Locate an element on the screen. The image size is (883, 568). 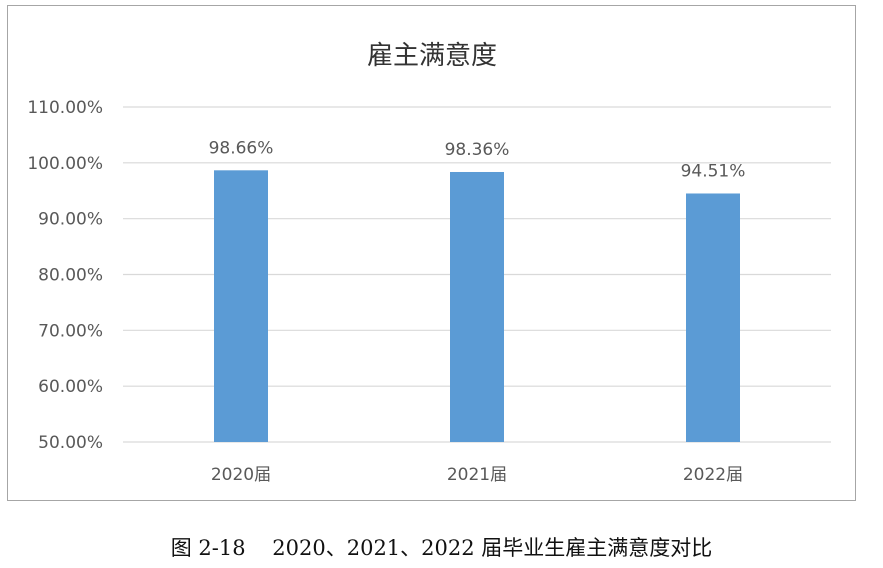
y-tick-label: 60.00% is located at coordinates (70, 387).